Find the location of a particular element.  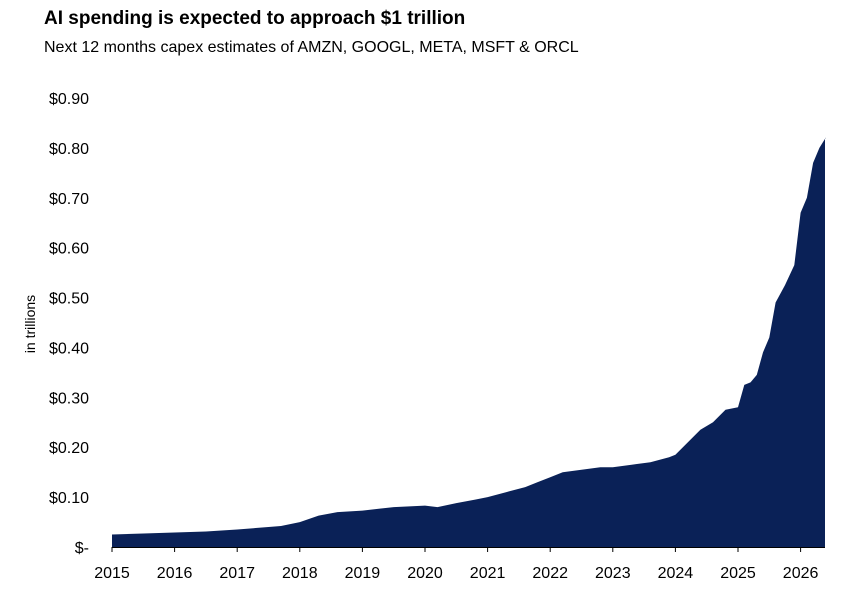

x-tick-label: 2019 is located at coordinates (363, 573).